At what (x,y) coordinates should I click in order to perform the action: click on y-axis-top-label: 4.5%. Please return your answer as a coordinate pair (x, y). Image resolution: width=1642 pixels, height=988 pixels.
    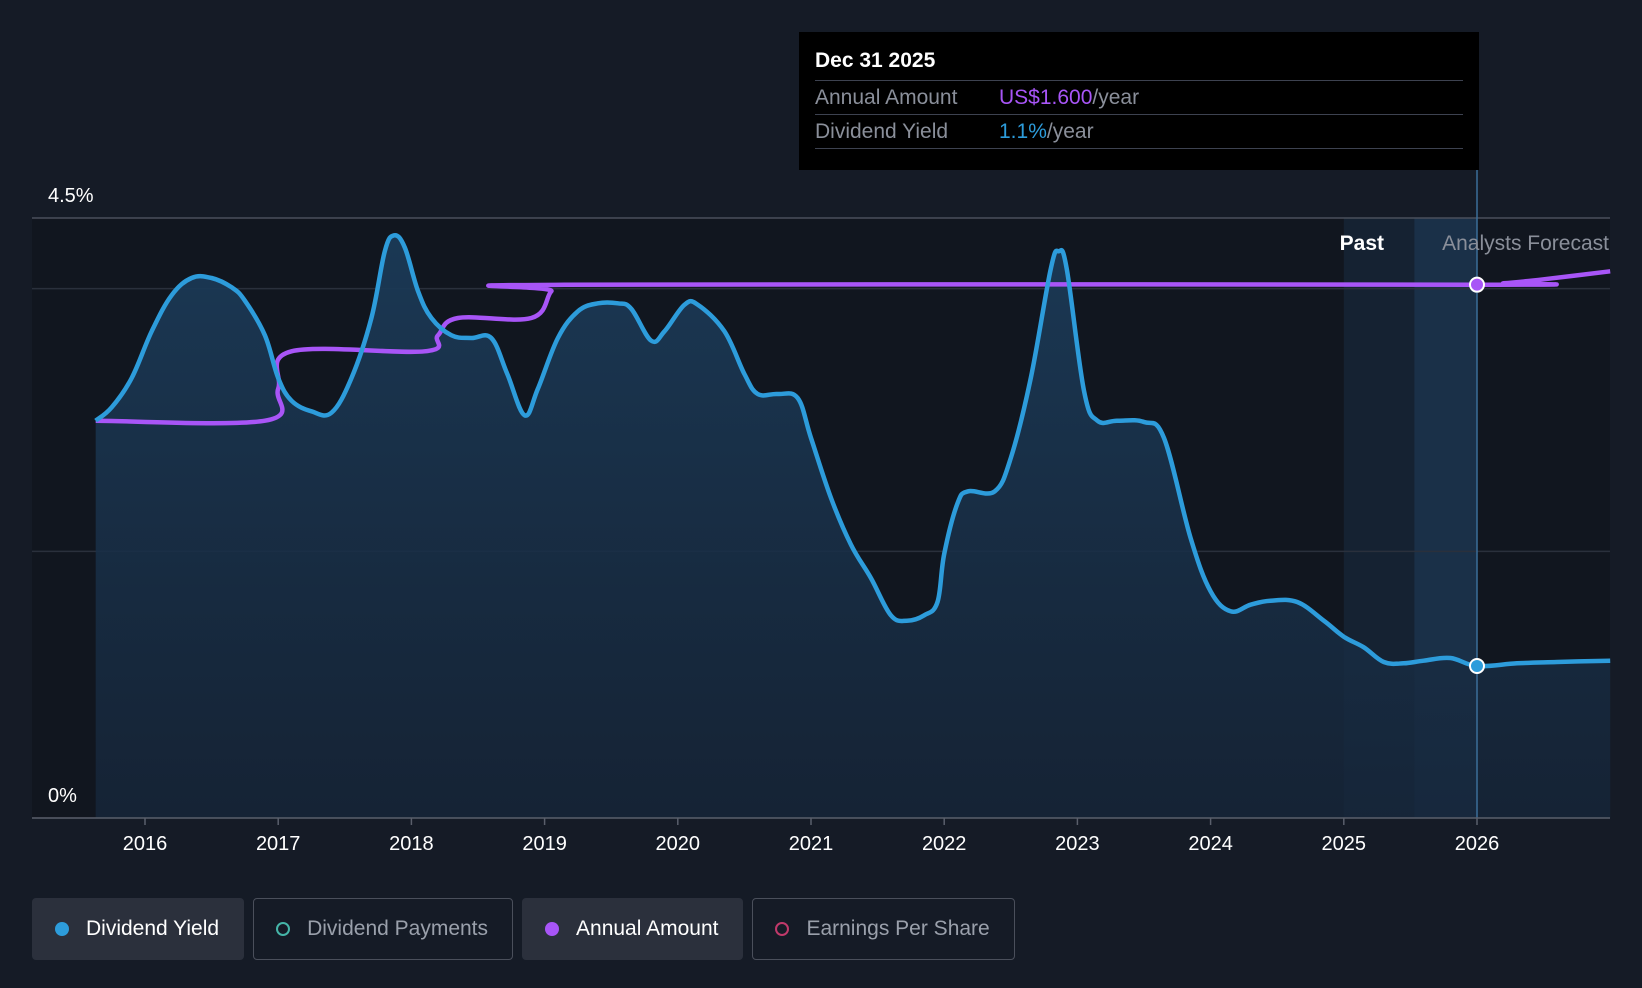
    Looking at the image, I should click on (71, 196).